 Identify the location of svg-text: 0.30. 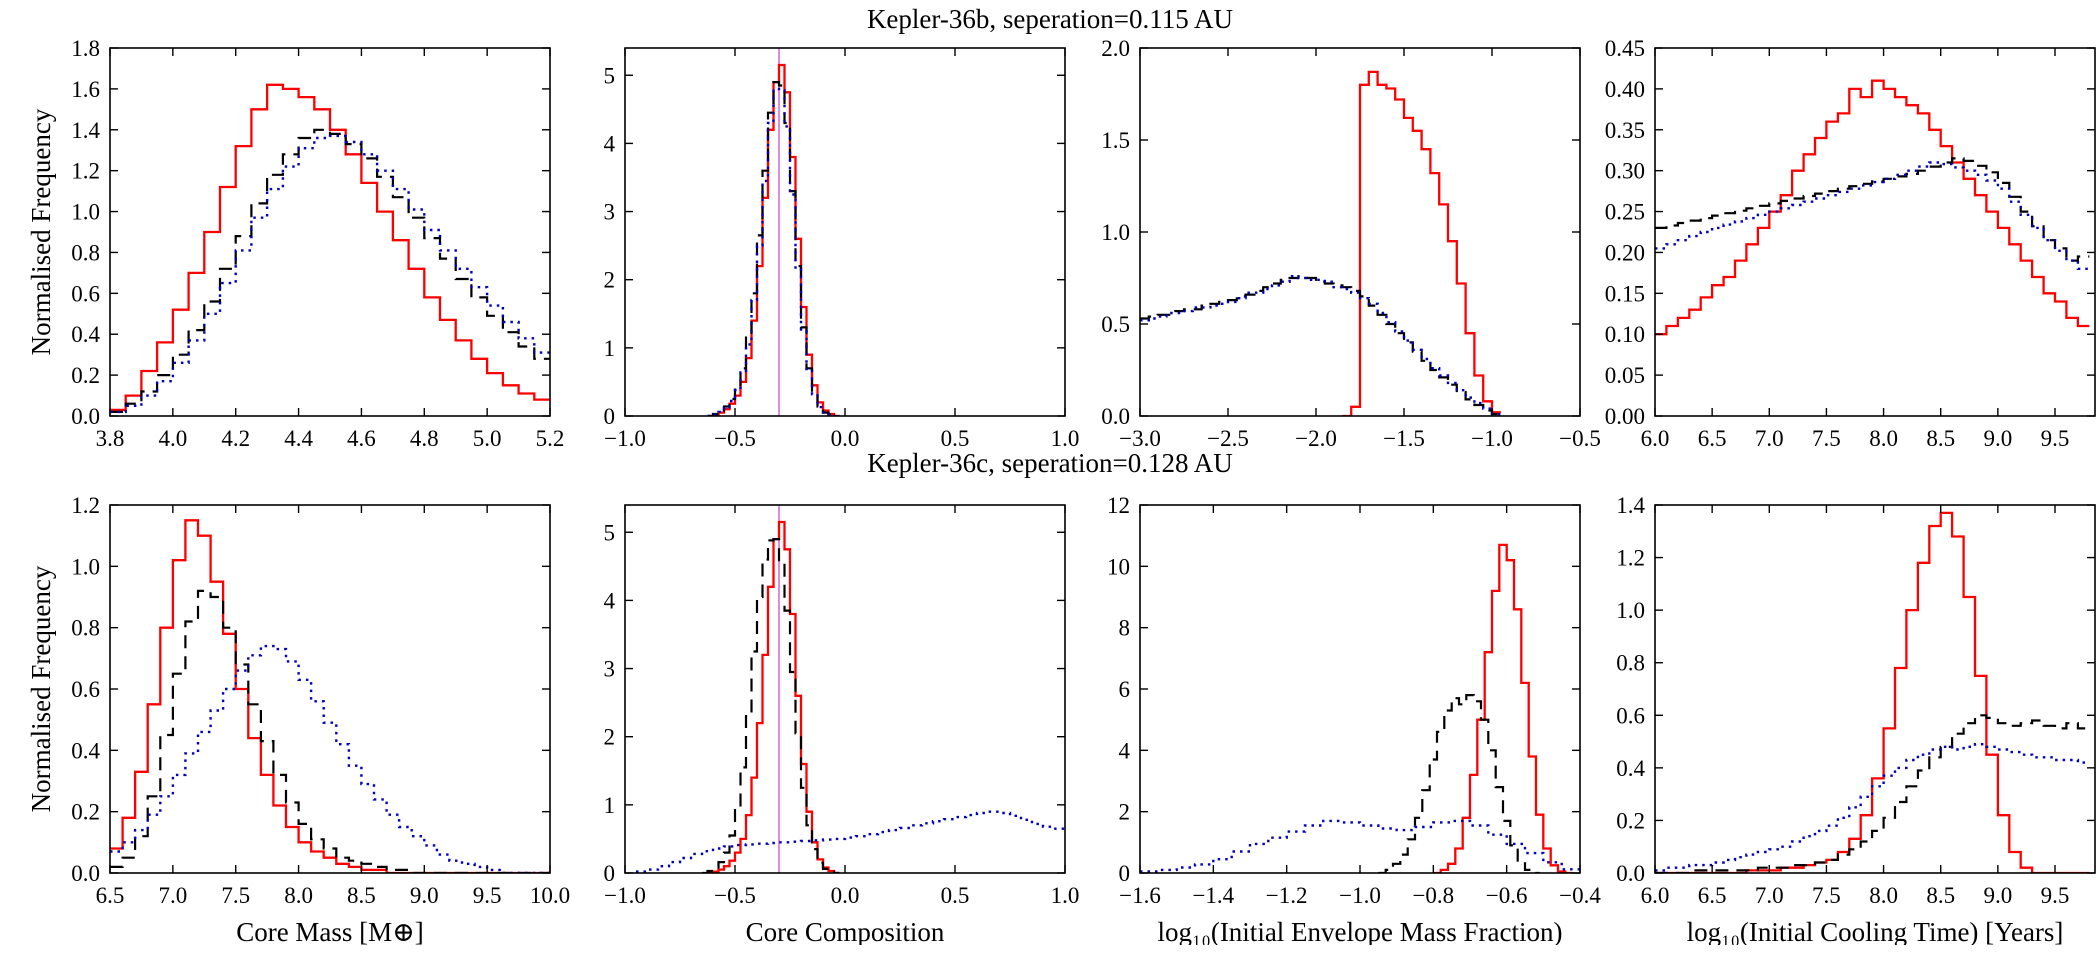
(1625, 171).